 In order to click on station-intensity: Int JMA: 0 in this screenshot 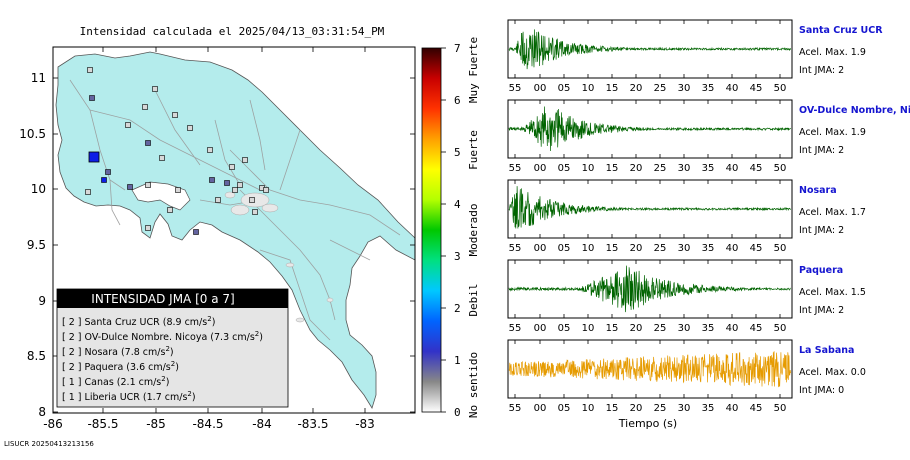, I will do `click(821, 390)`.